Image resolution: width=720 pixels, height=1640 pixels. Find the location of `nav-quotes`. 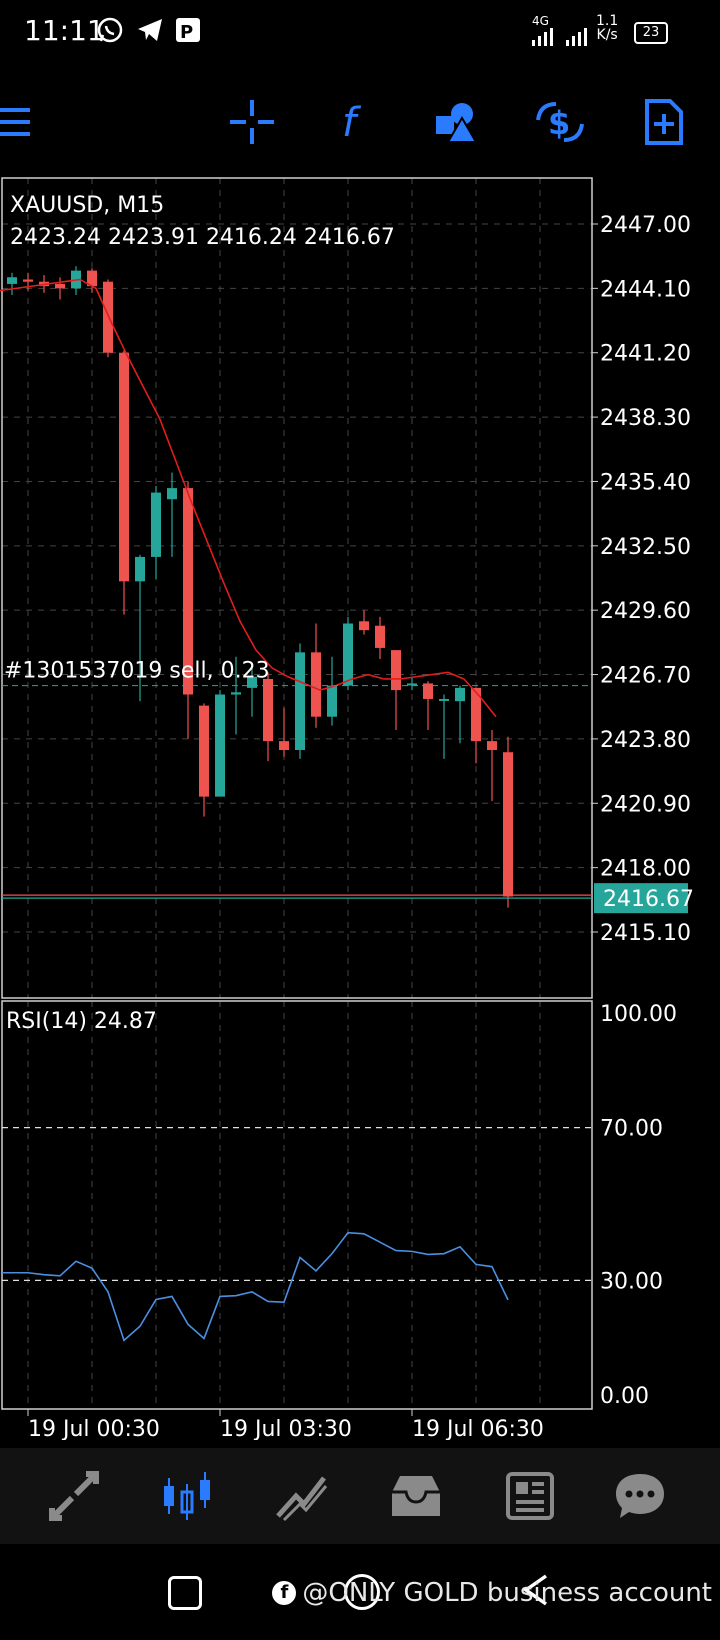

nav-quotes is located at coordinates (74, 1496).